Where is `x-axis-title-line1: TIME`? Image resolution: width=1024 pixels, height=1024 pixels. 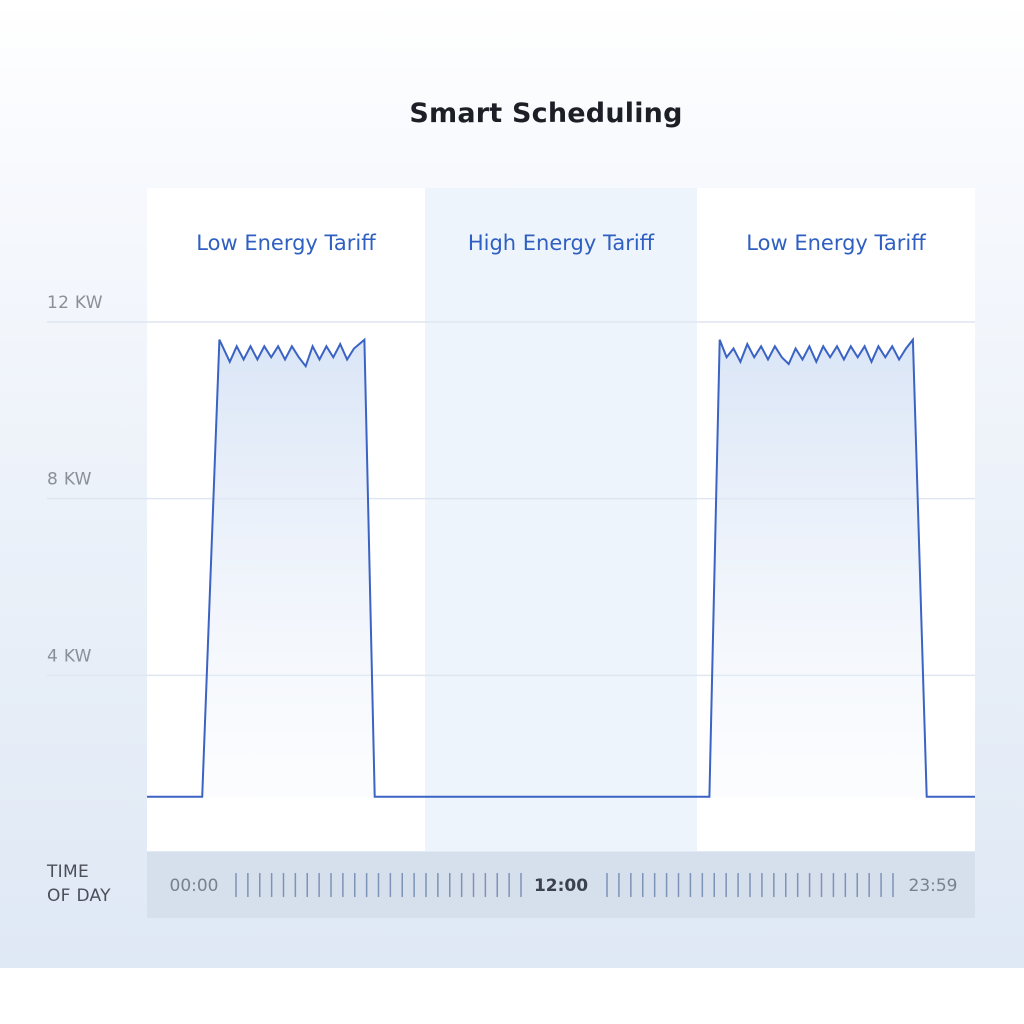 x-axis-title-line1: TIME is located at coordinates (68, 872).